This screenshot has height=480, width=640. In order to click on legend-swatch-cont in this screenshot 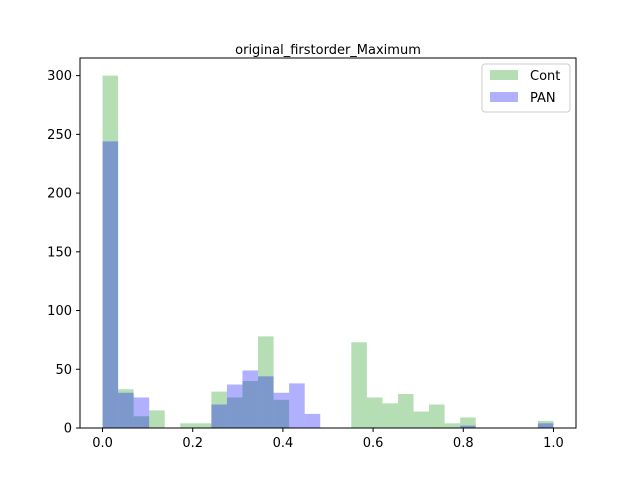, I will do `click(504, 75)`.